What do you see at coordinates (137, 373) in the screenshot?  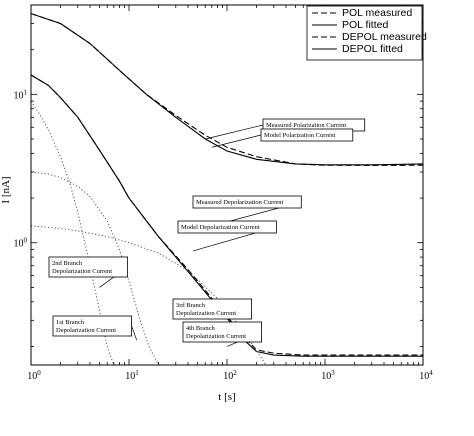 I see `x-tick-label-exponent: 1` at bounding box center [137, 373].